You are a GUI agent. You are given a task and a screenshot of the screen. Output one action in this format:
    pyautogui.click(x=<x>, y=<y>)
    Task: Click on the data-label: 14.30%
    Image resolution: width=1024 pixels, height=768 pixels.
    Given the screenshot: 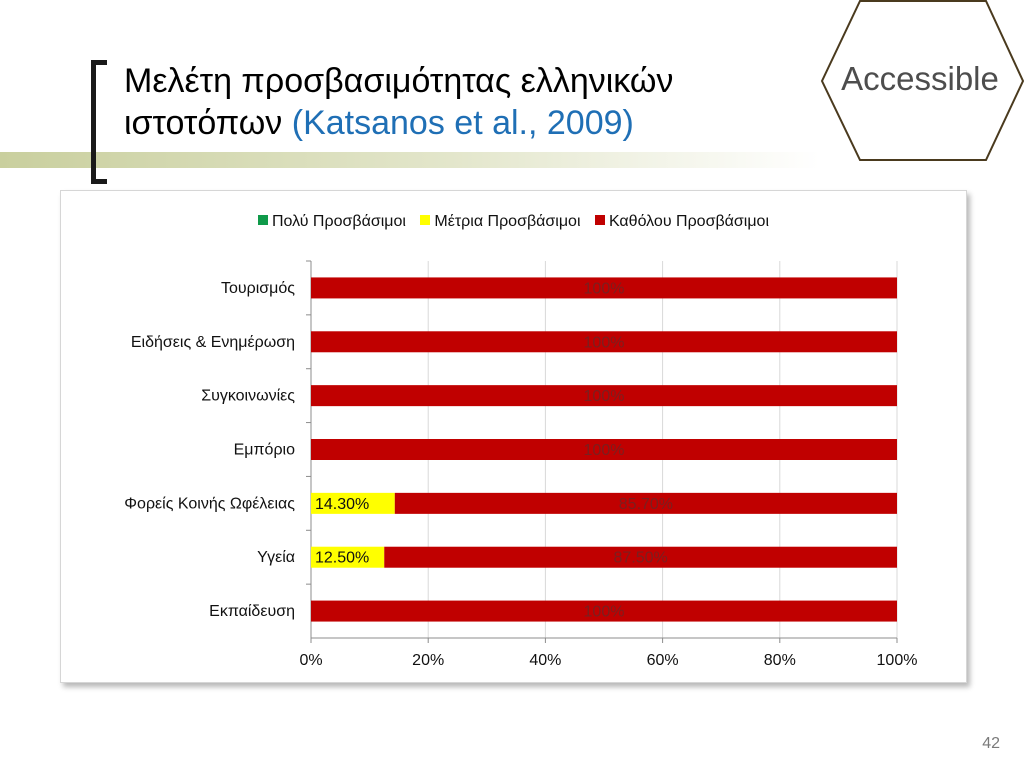 What is the action you would take?
    pyautogui.click(x=342, y=504)
    